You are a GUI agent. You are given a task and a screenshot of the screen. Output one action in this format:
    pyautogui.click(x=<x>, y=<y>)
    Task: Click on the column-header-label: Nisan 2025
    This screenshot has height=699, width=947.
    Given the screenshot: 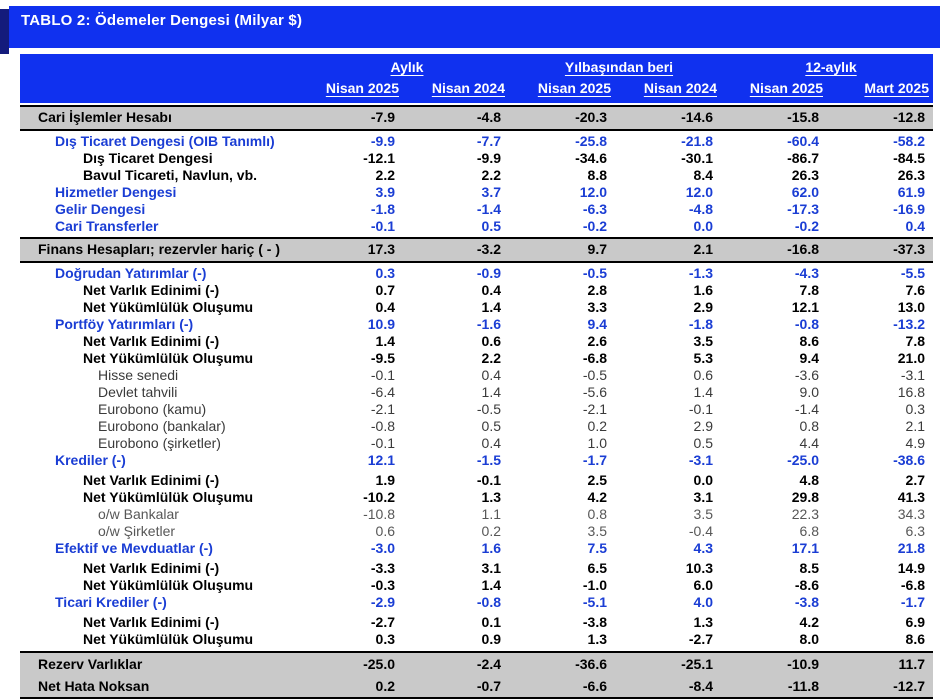 What is the action you would take?
    pyautogui.click(x=786, y=88)
    